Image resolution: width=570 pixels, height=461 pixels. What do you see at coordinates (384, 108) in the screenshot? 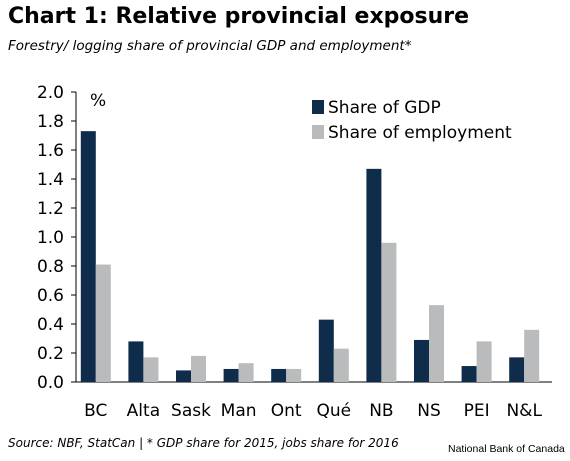
I see `legend-gdp-label: Share of GDP` at bounding box center [384, 108].